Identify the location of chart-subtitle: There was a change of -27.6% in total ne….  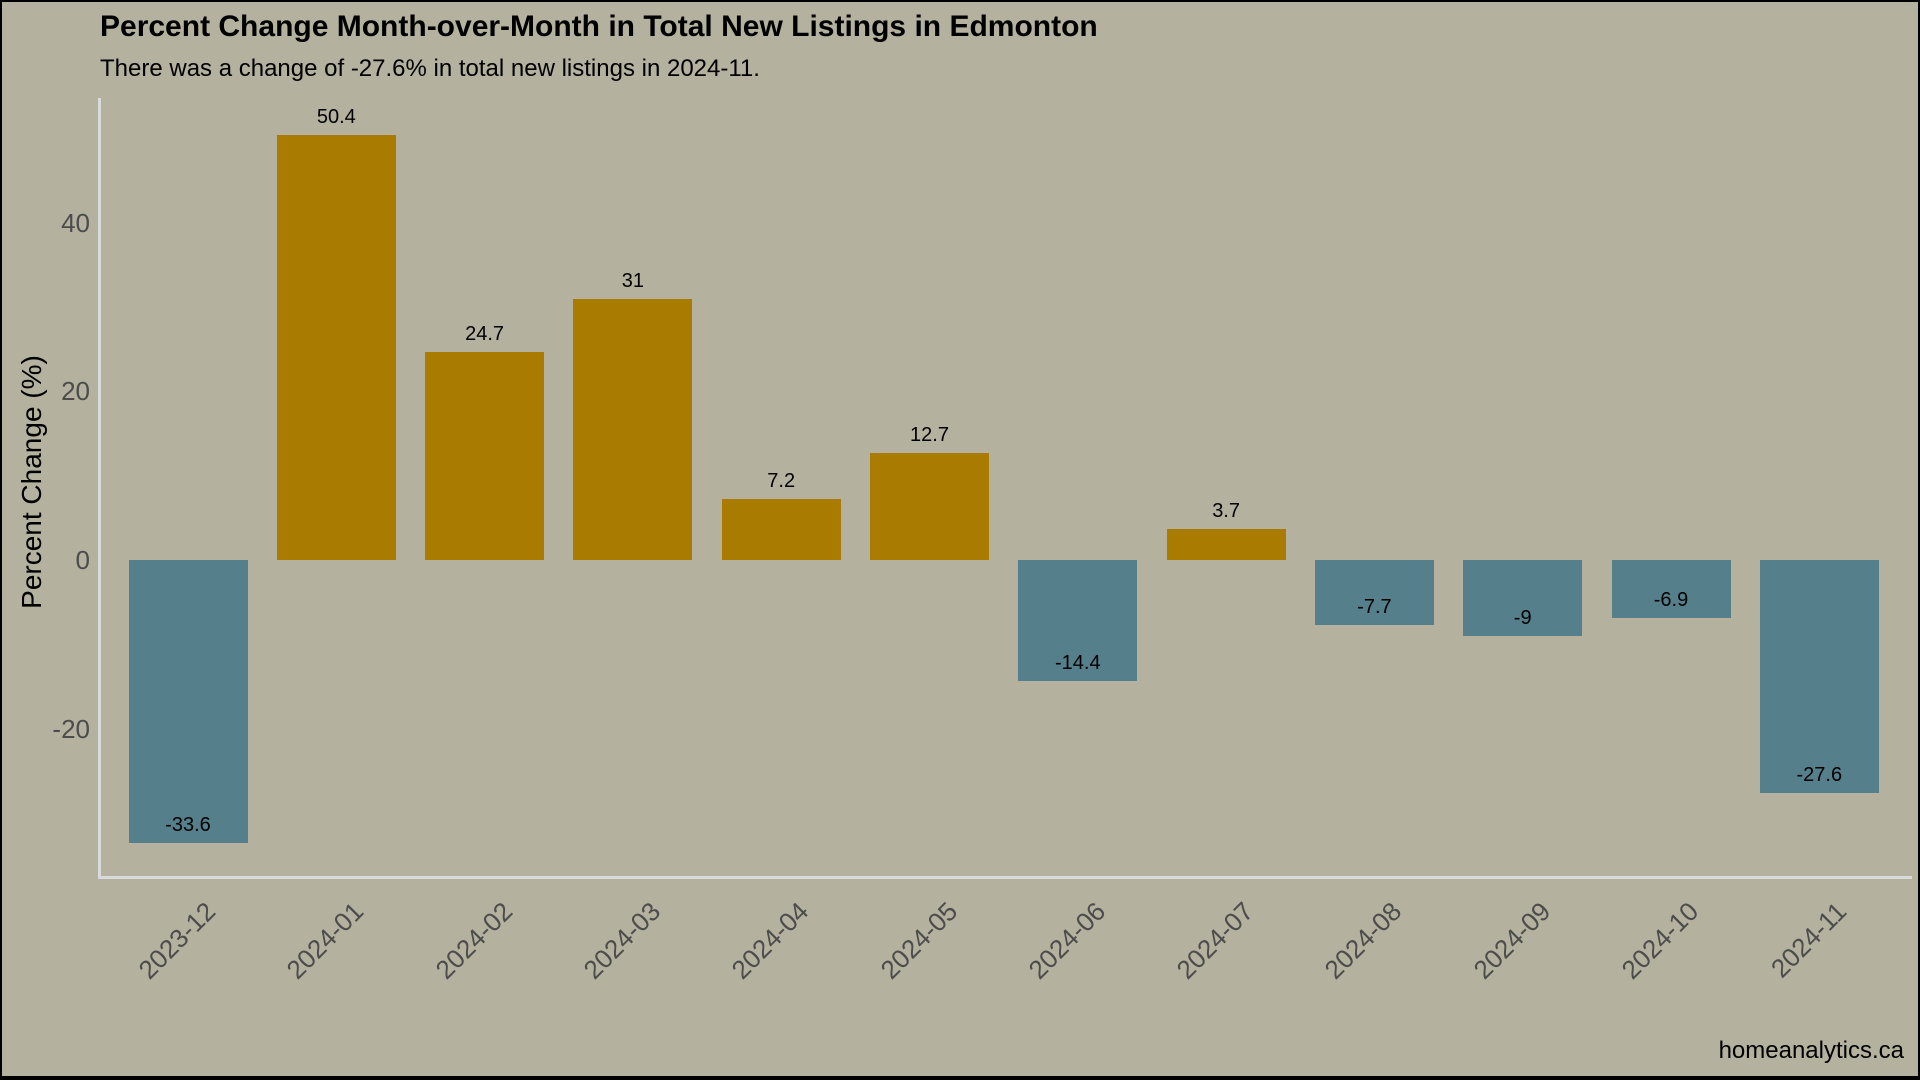
(430, 68).